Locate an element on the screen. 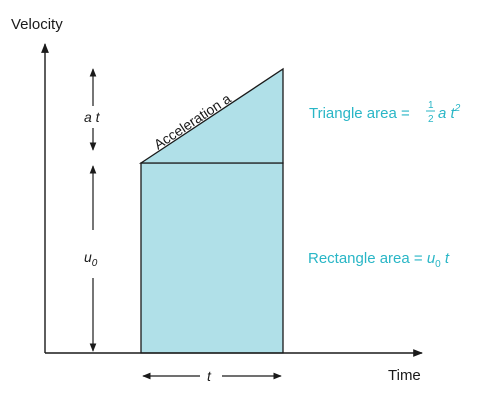 The image size is (493, 403). triangle-area-var: a t2 is located at coordinates (449, 112).